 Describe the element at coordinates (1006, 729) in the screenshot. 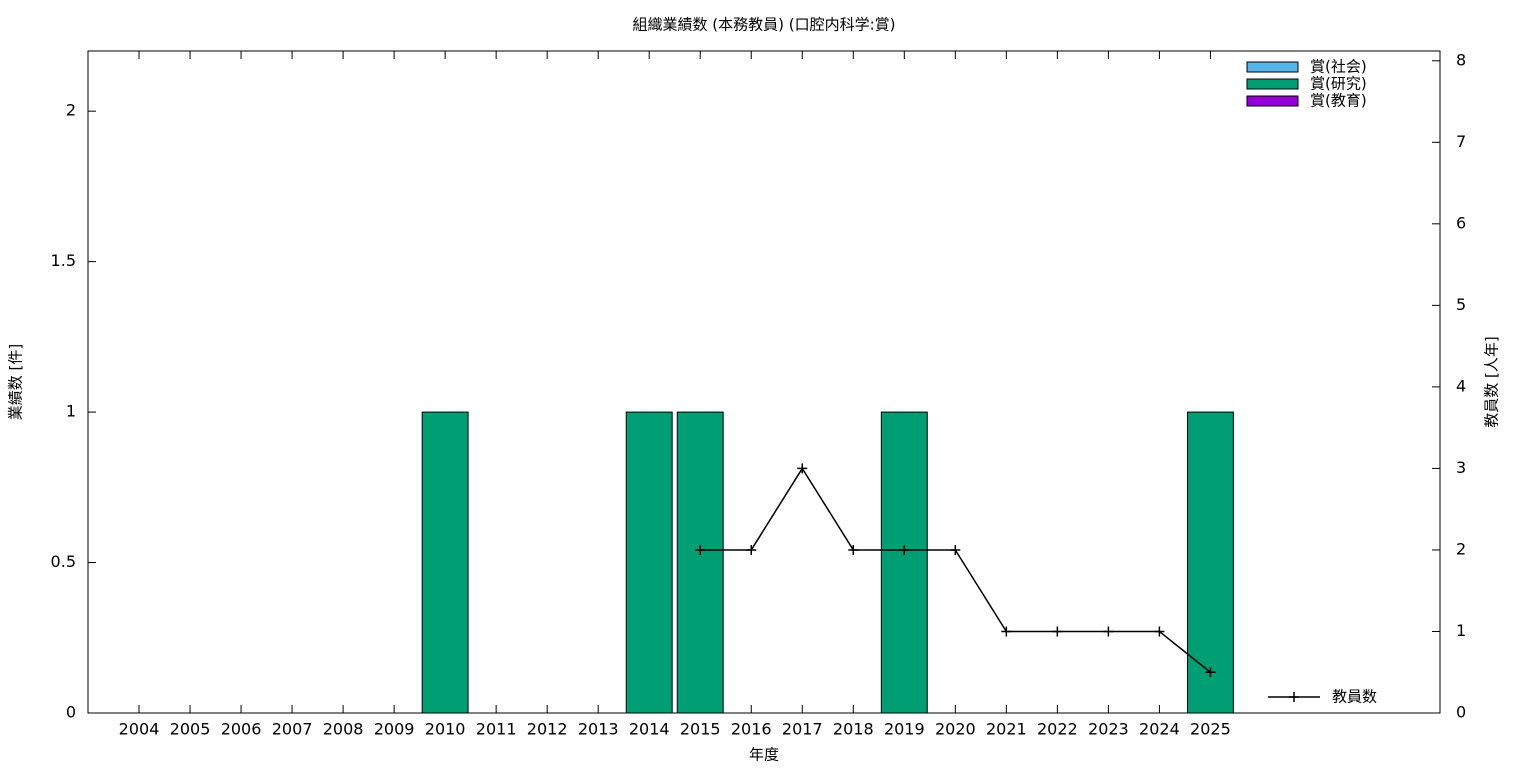

I see `x-tick-label: 2021` at that location.